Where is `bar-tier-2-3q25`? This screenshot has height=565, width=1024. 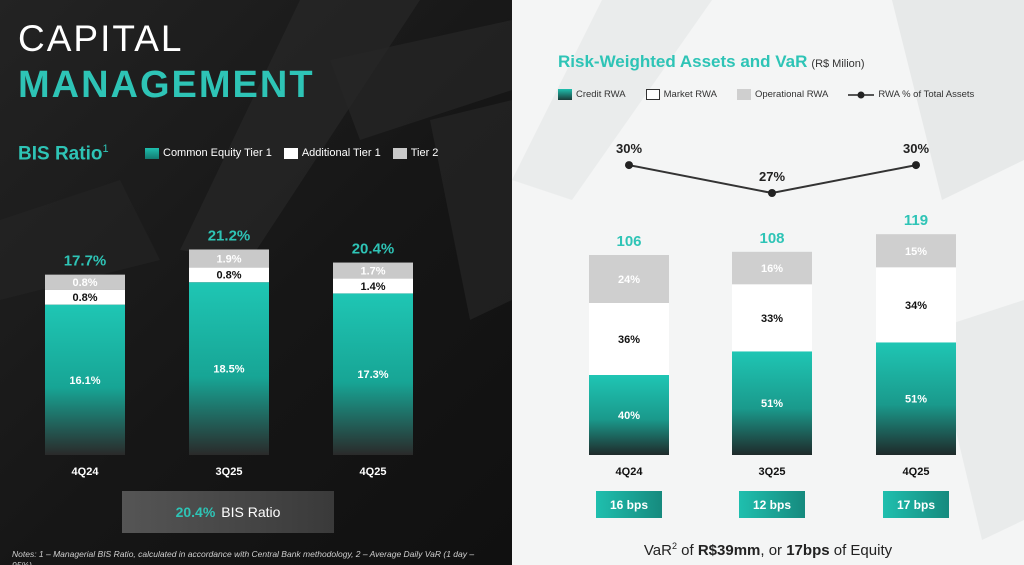 bar-tier-2-3q25 is located at coordinates (229, 258).